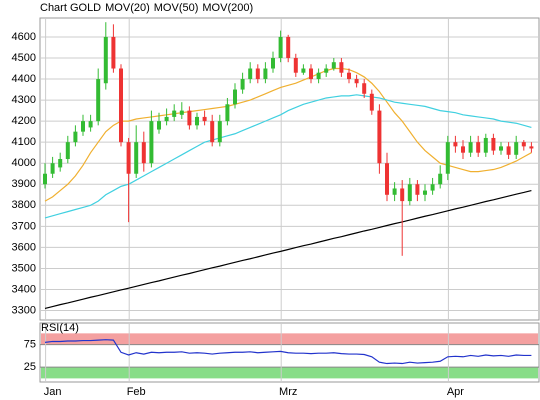 The image size is (540, 400). I want to click on x-tick-label: Jan, so click(53, 392).